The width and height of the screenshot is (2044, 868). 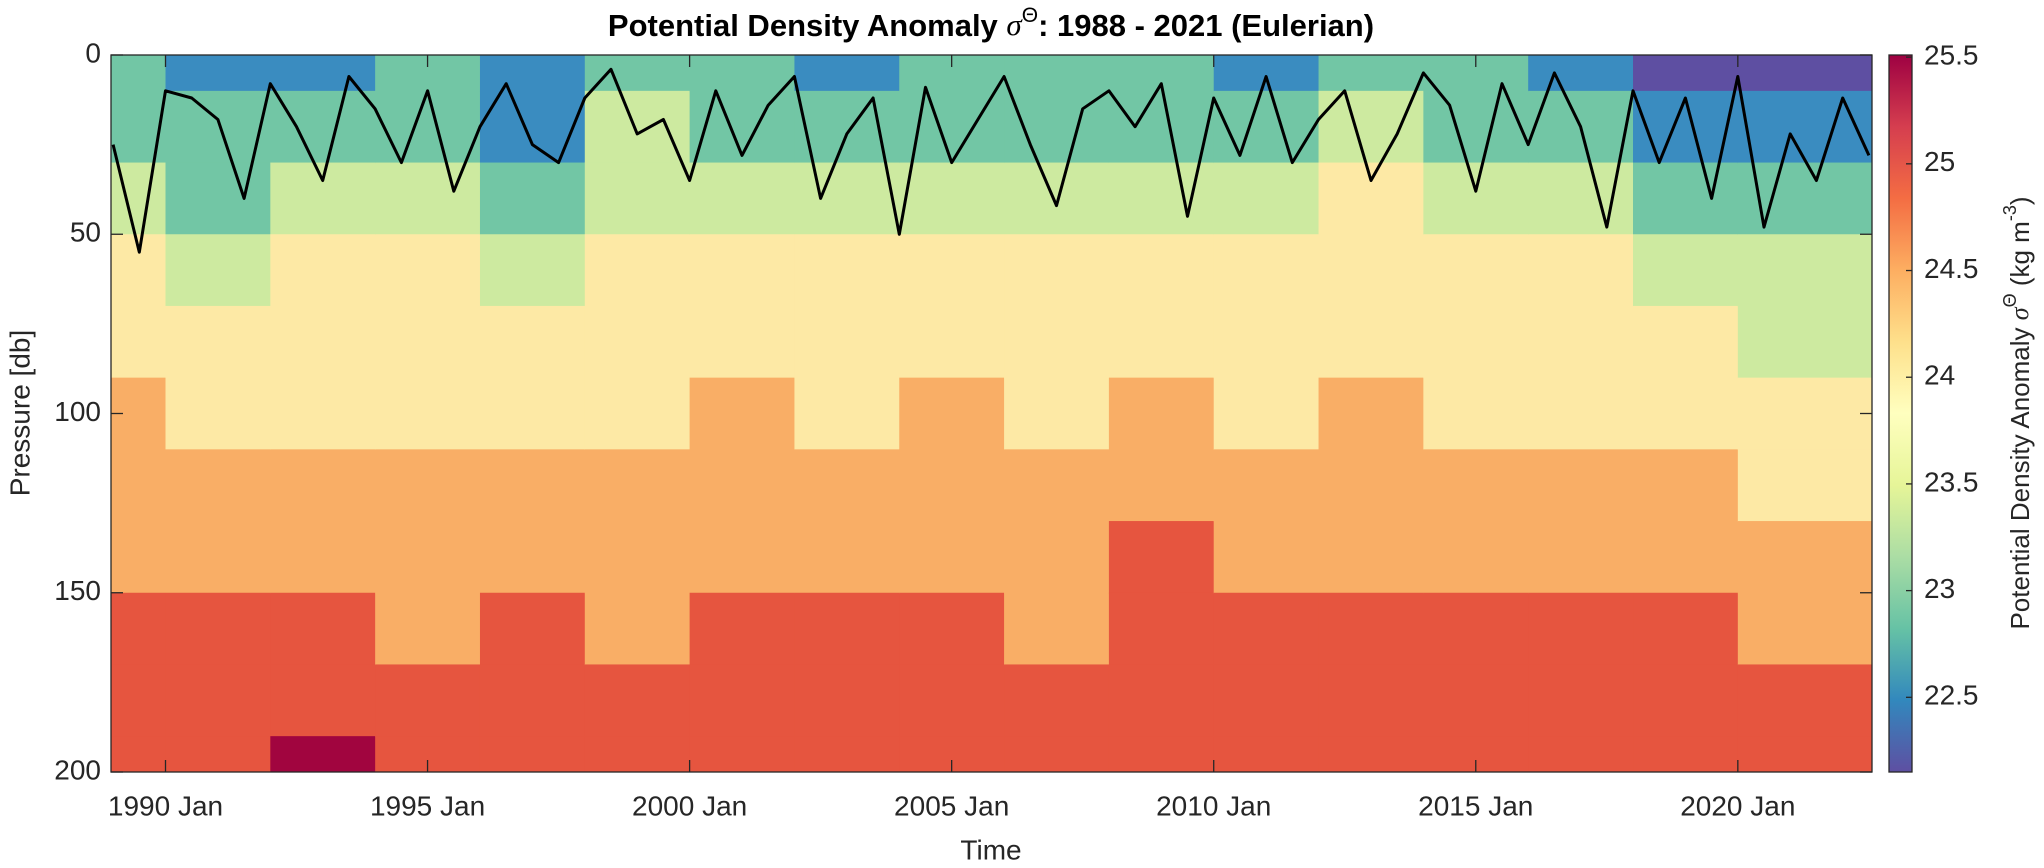 What do you see at coordinates (1206, 25) in the screenshot?
I see `title-rest: : 1988 - 2021 (Eulerian)` at bounding box center [1206, 25].